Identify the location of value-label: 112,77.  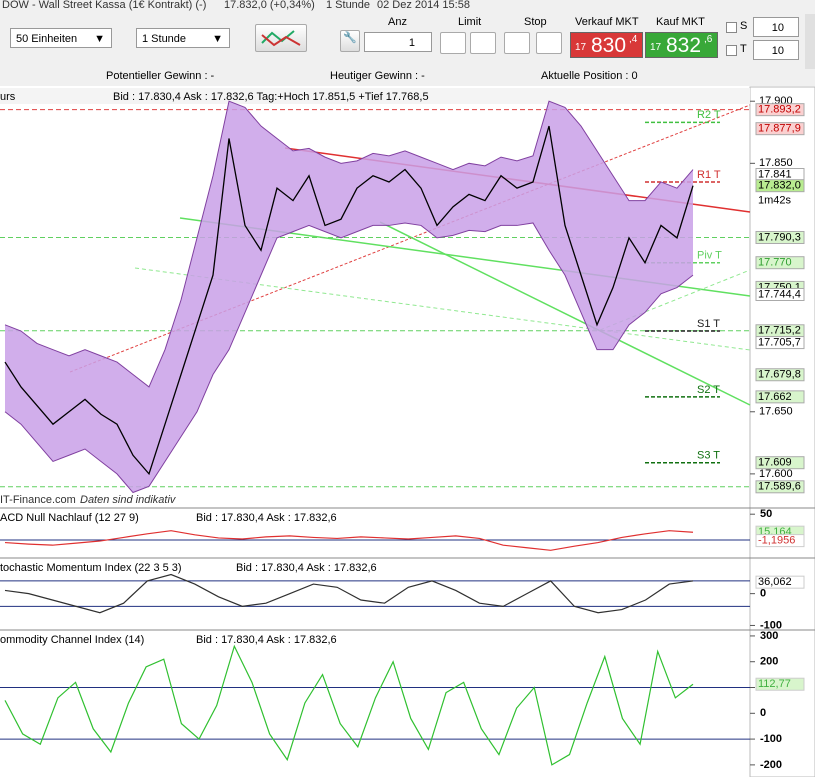
(774, 684).